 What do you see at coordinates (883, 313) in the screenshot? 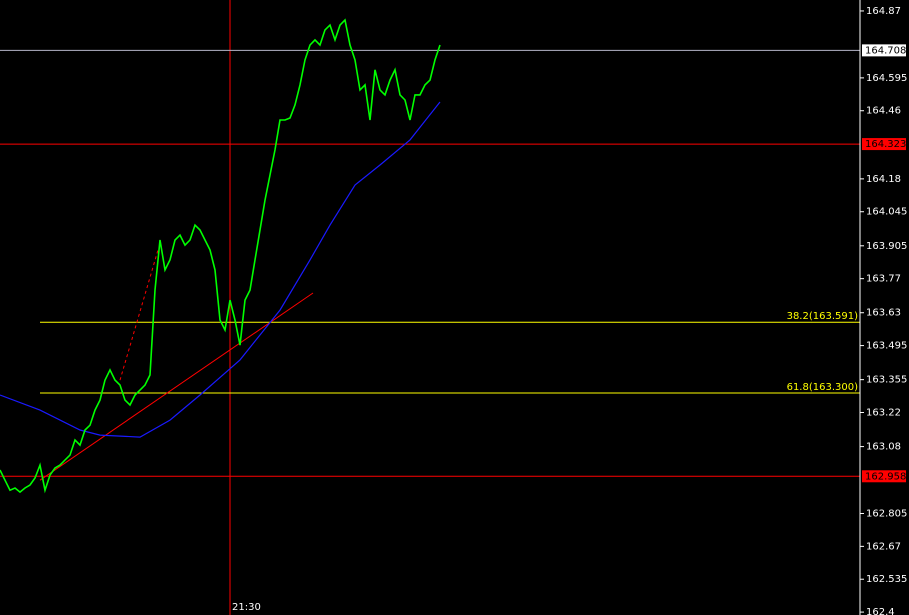
I see `y-tick-label: 163.63` at bounding box center [883, 313].